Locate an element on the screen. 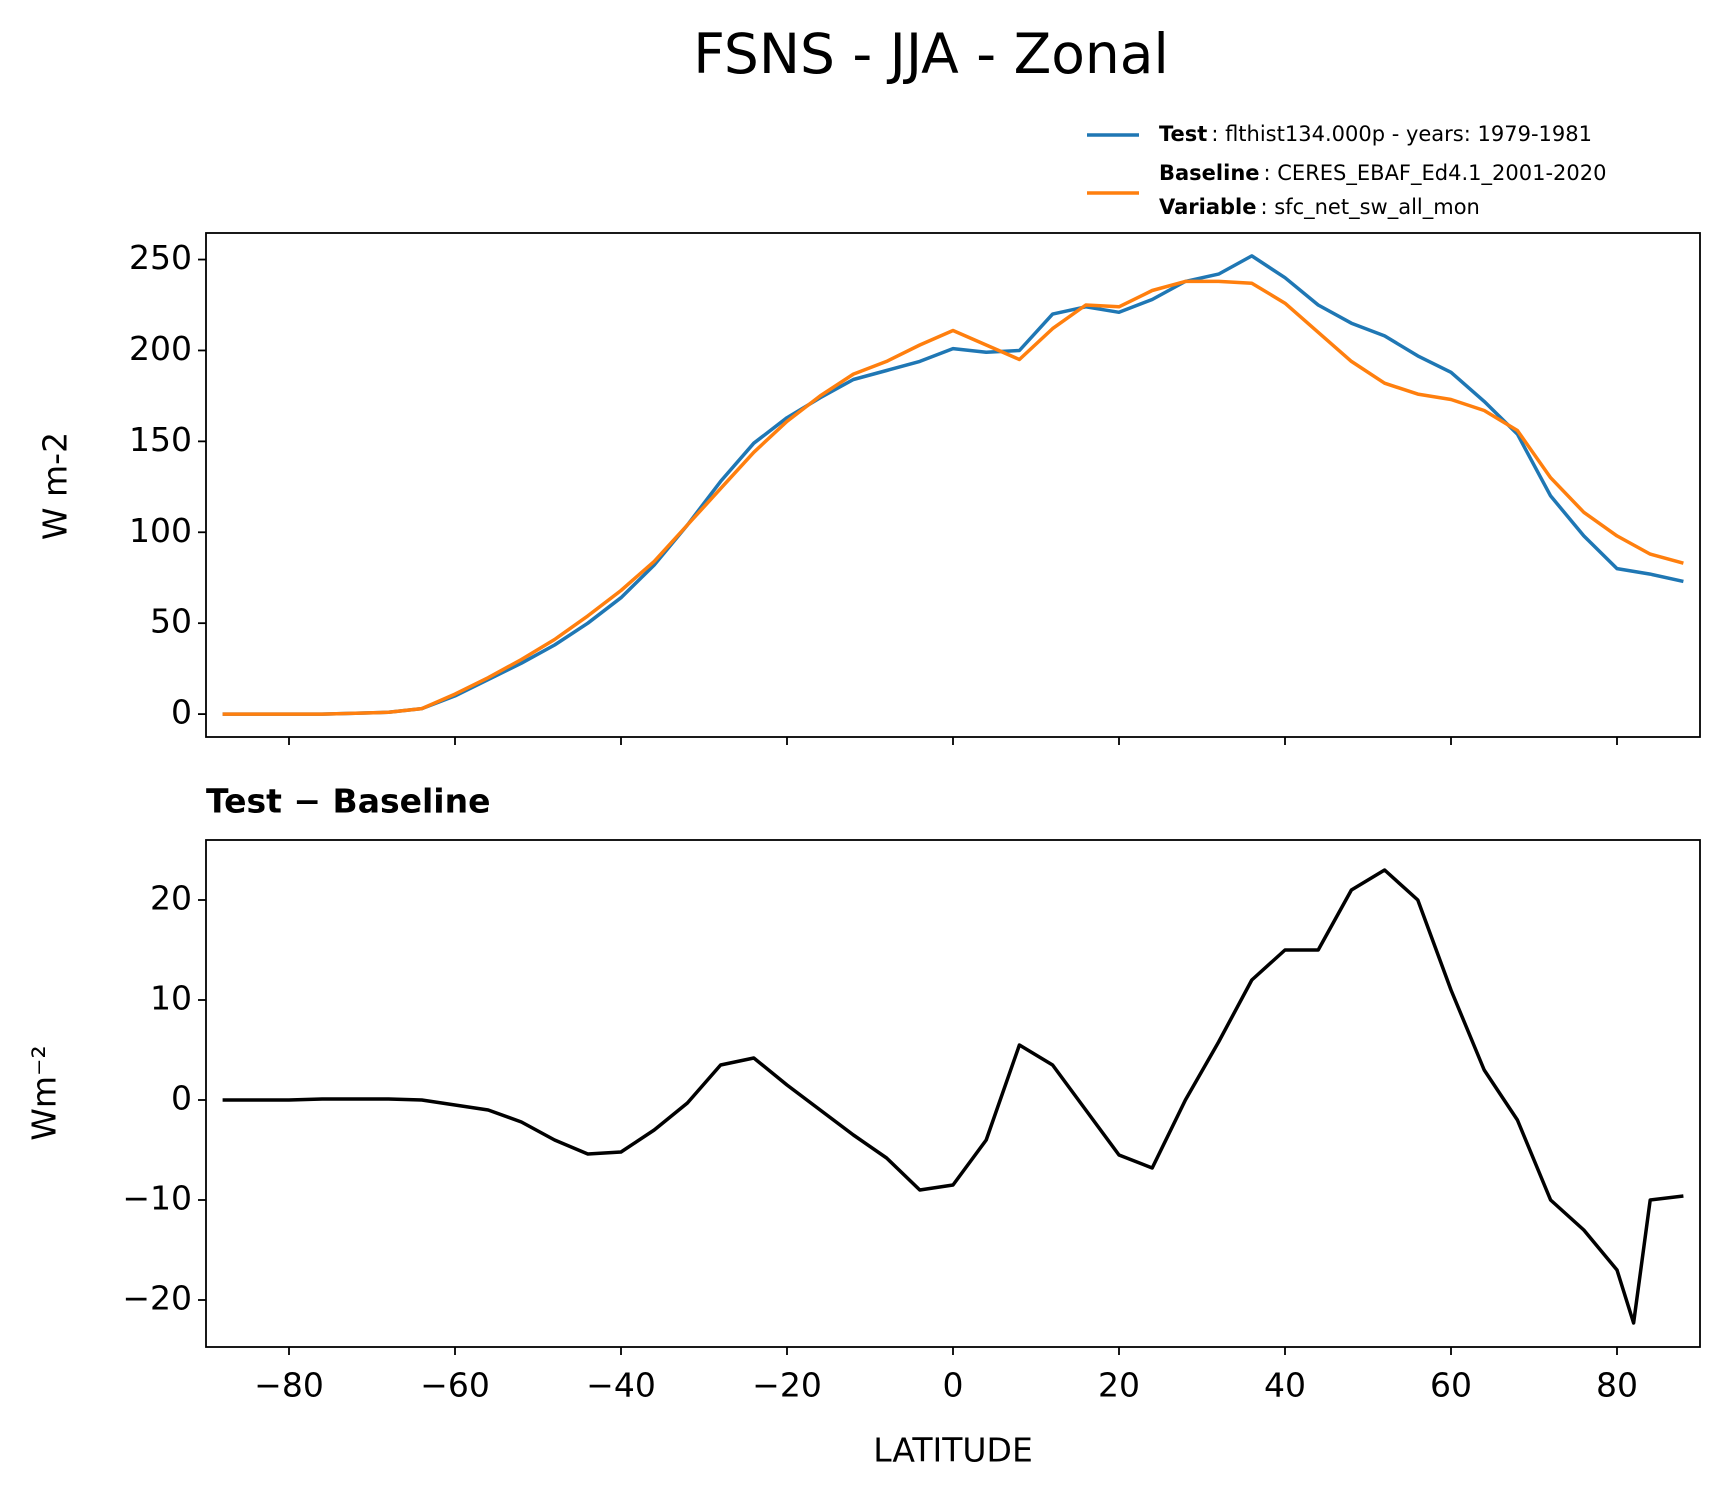  x-tick-label: −40 is located at coordinates (621, 1385).